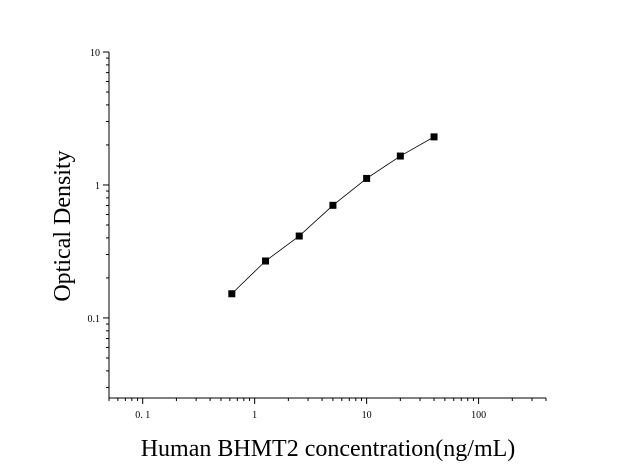 This screenshot has width=633, height=474. I want to click on y-axis-title: Optical Density, so click(63, 225).